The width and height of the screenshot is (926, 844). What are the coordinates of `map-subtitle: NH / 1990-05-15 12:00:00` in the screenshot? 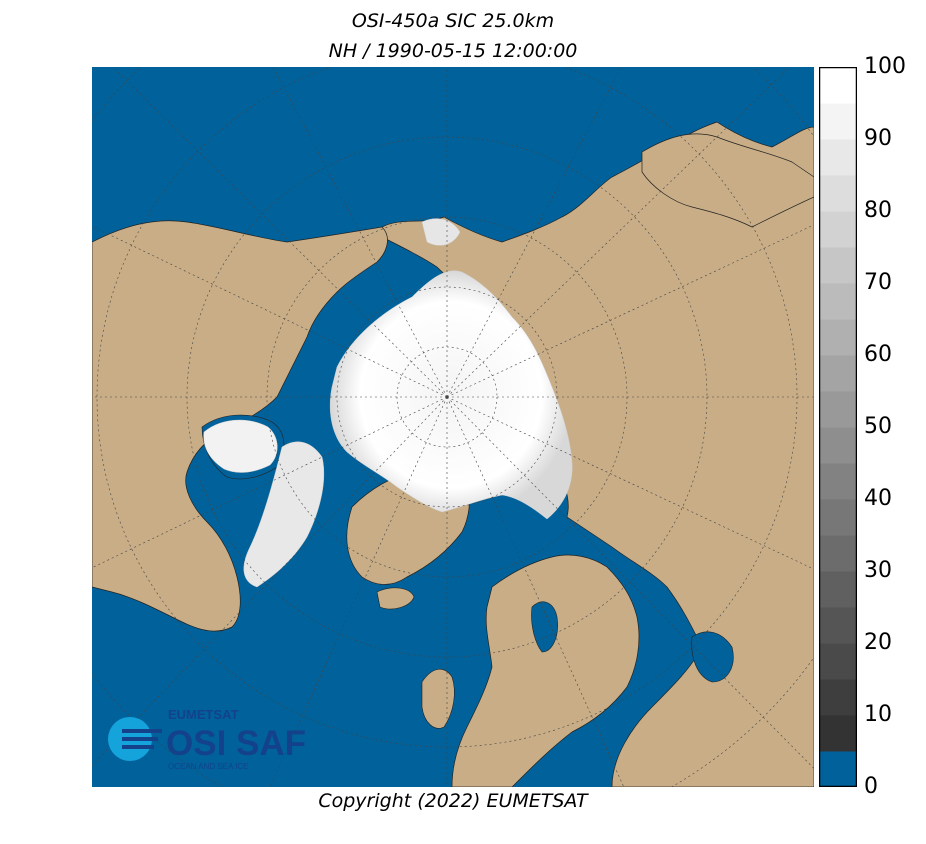 It's located at (453, 51).